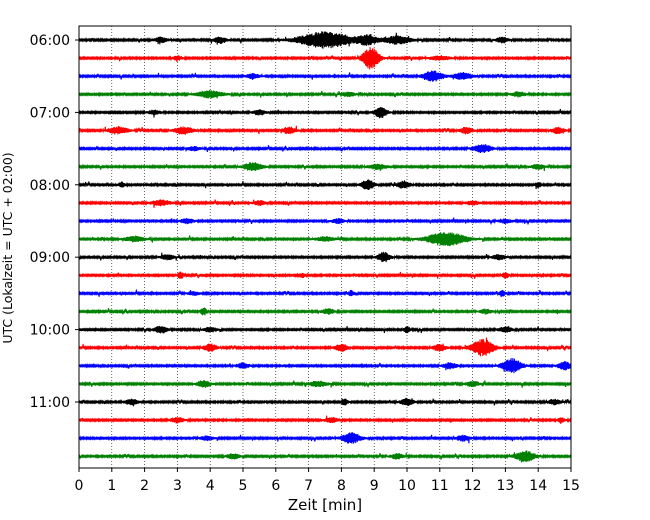 This screenshot has width=650, height=520. I want to click on y-tick-label: 08:00, so click(50, 186).